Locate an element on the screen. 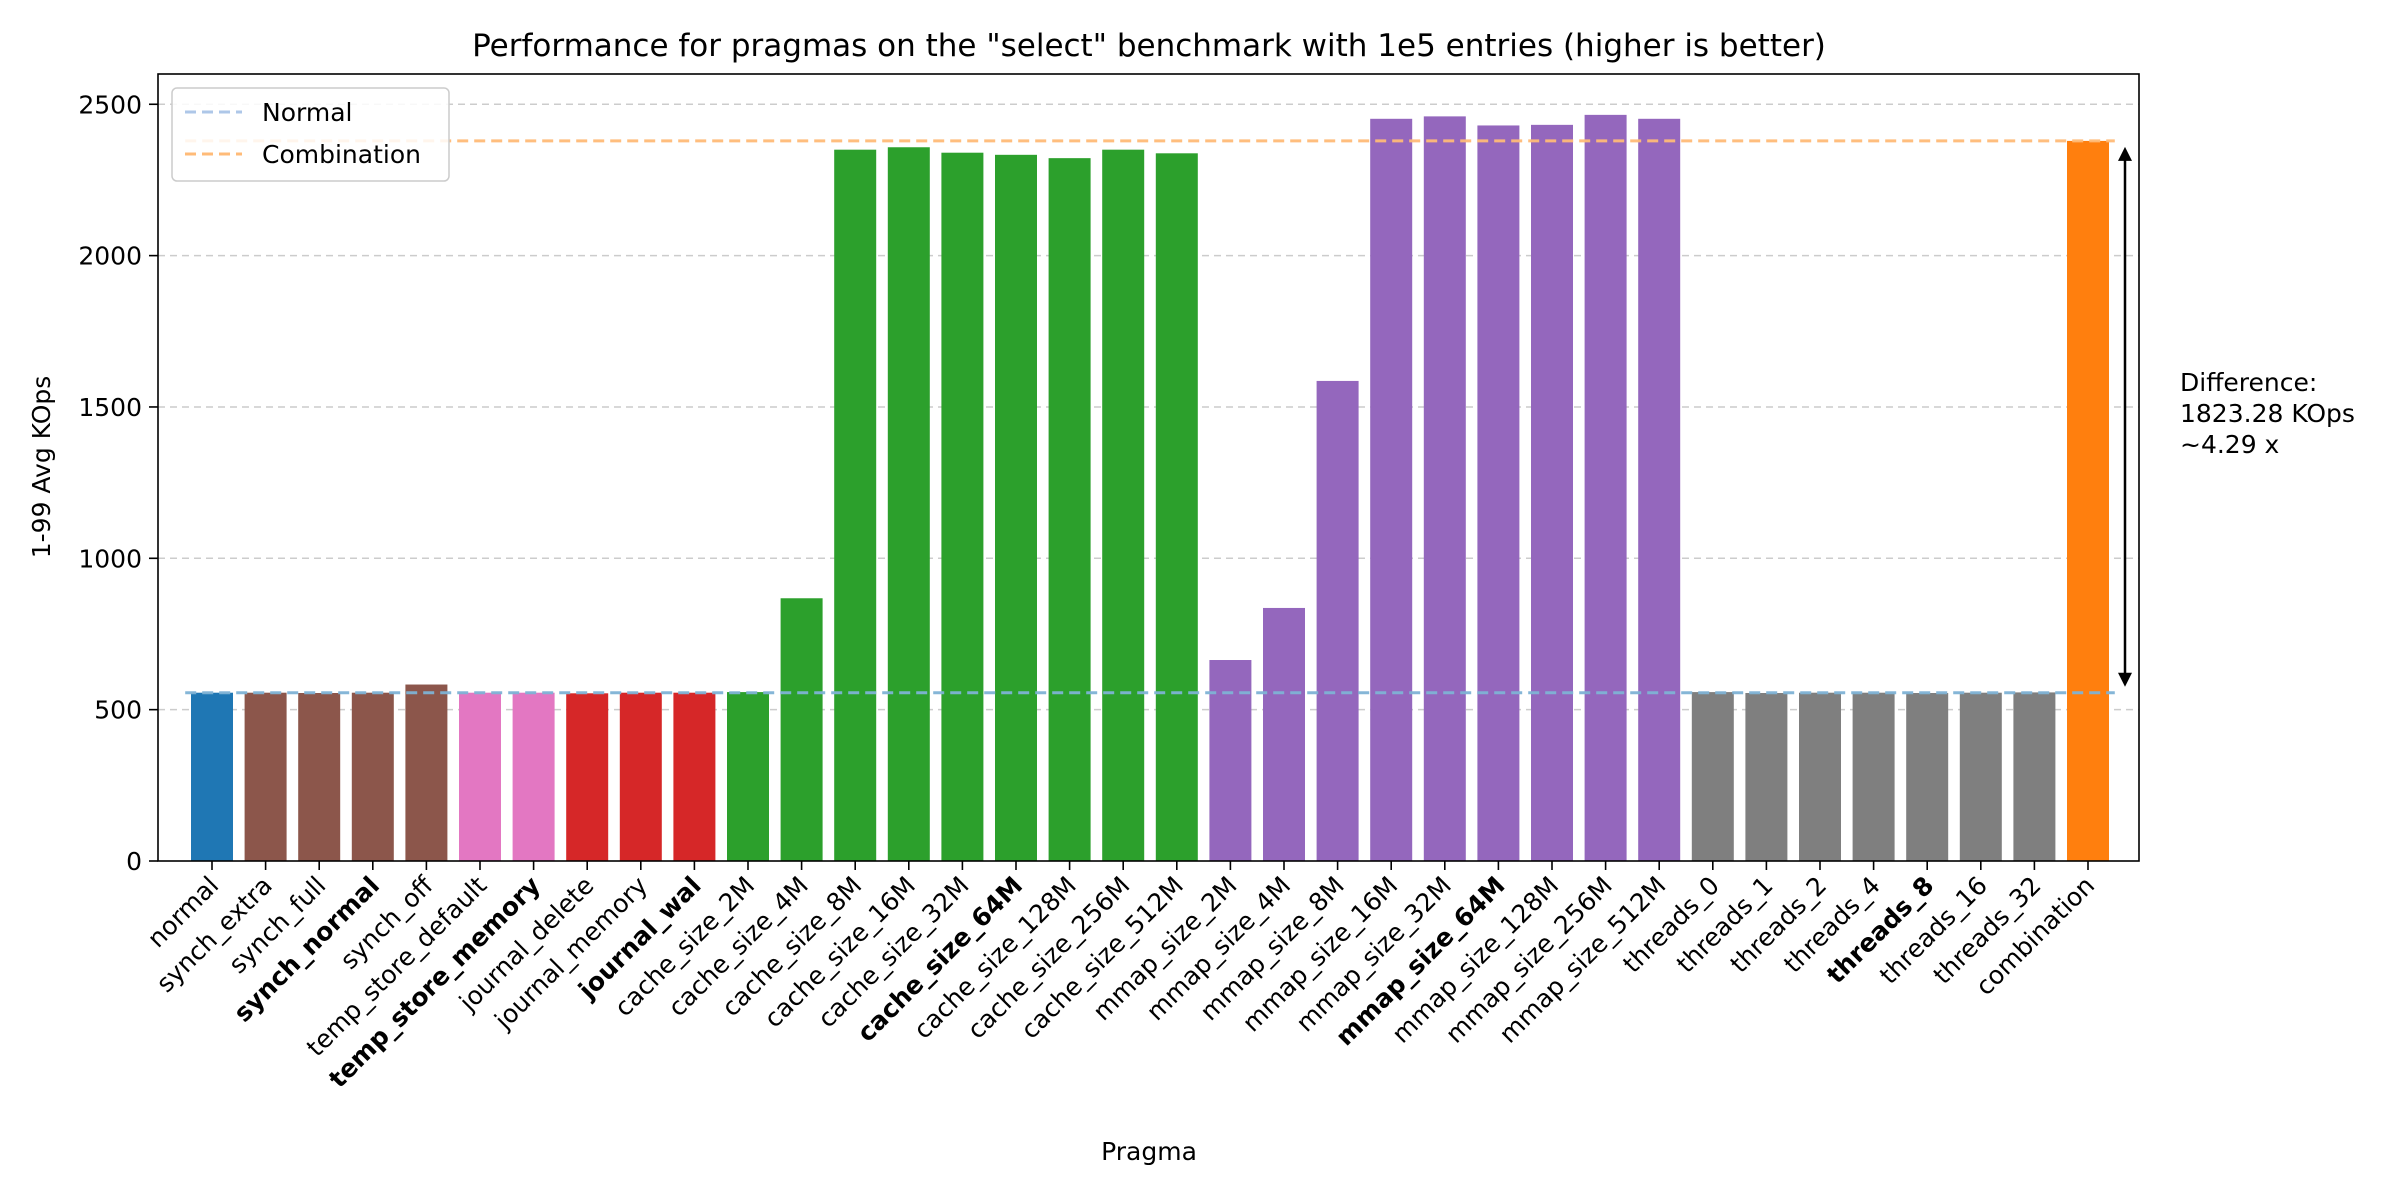 This screenshot has width=2400, height=1200. bar-journal_memory is located at coordinates (640, 776).